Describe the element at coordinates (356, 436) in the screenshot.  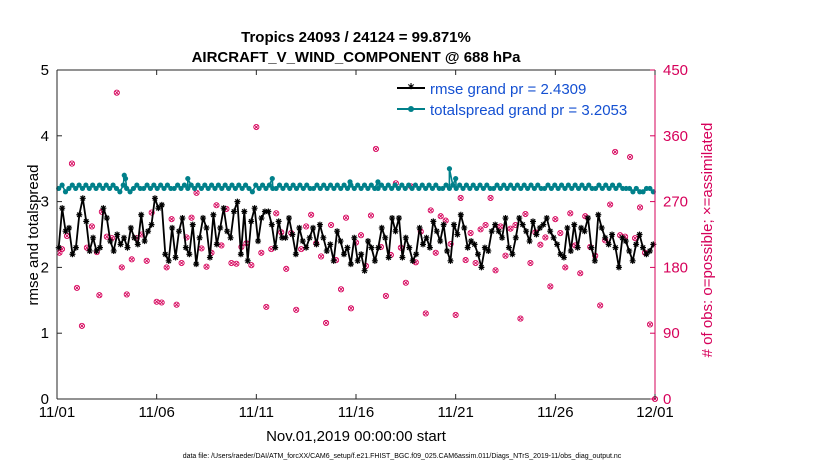
I see `x-axis-label: Nov.01,2019 00:00:00 start` at that location.